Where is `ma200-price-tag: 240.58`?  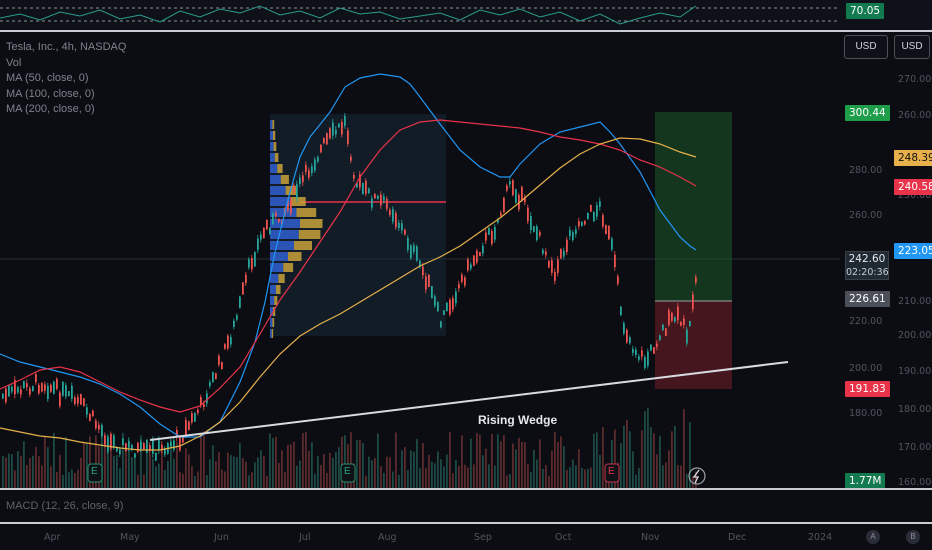 ma200-price-tag: 240.58 is located at coordinates (913, 187).